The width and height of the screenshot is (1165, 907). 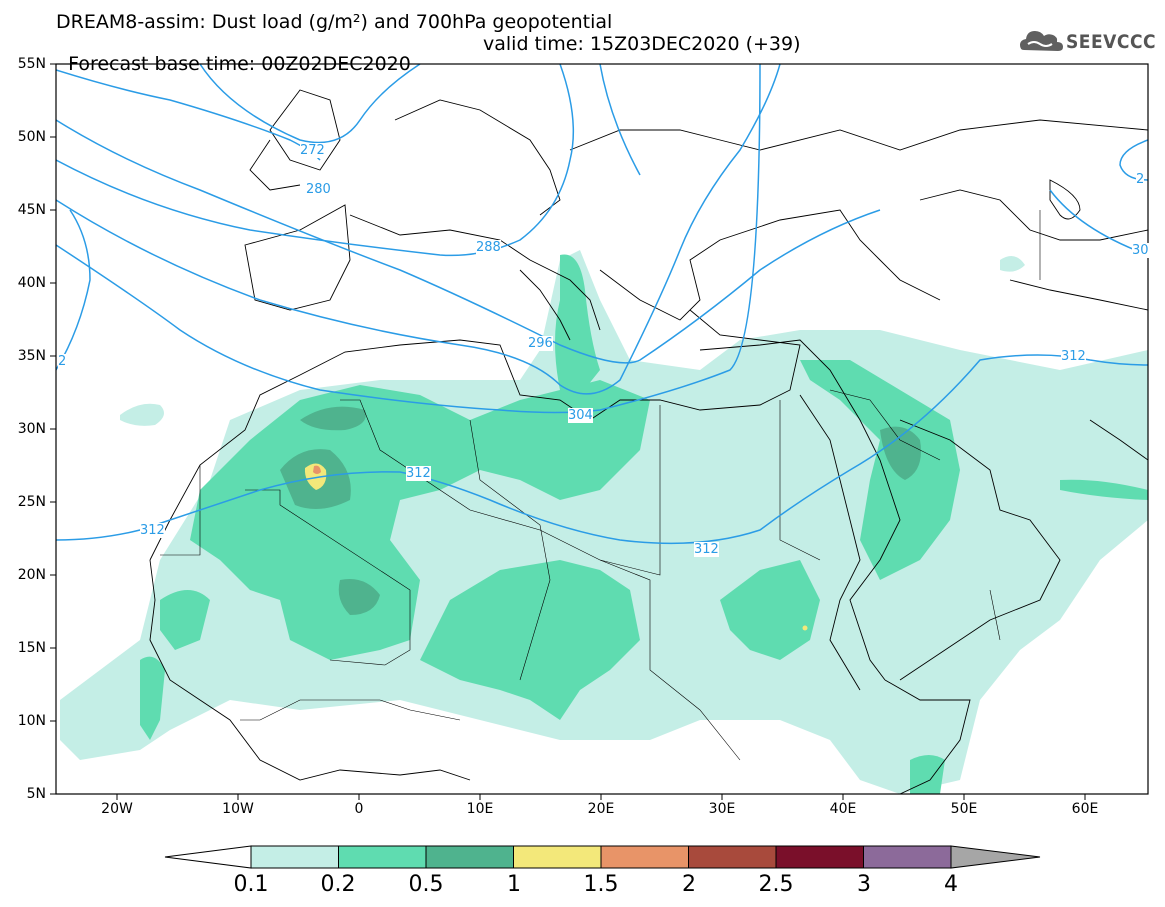 I want to click on contour-label: 30, so click(x=1140, y=250).